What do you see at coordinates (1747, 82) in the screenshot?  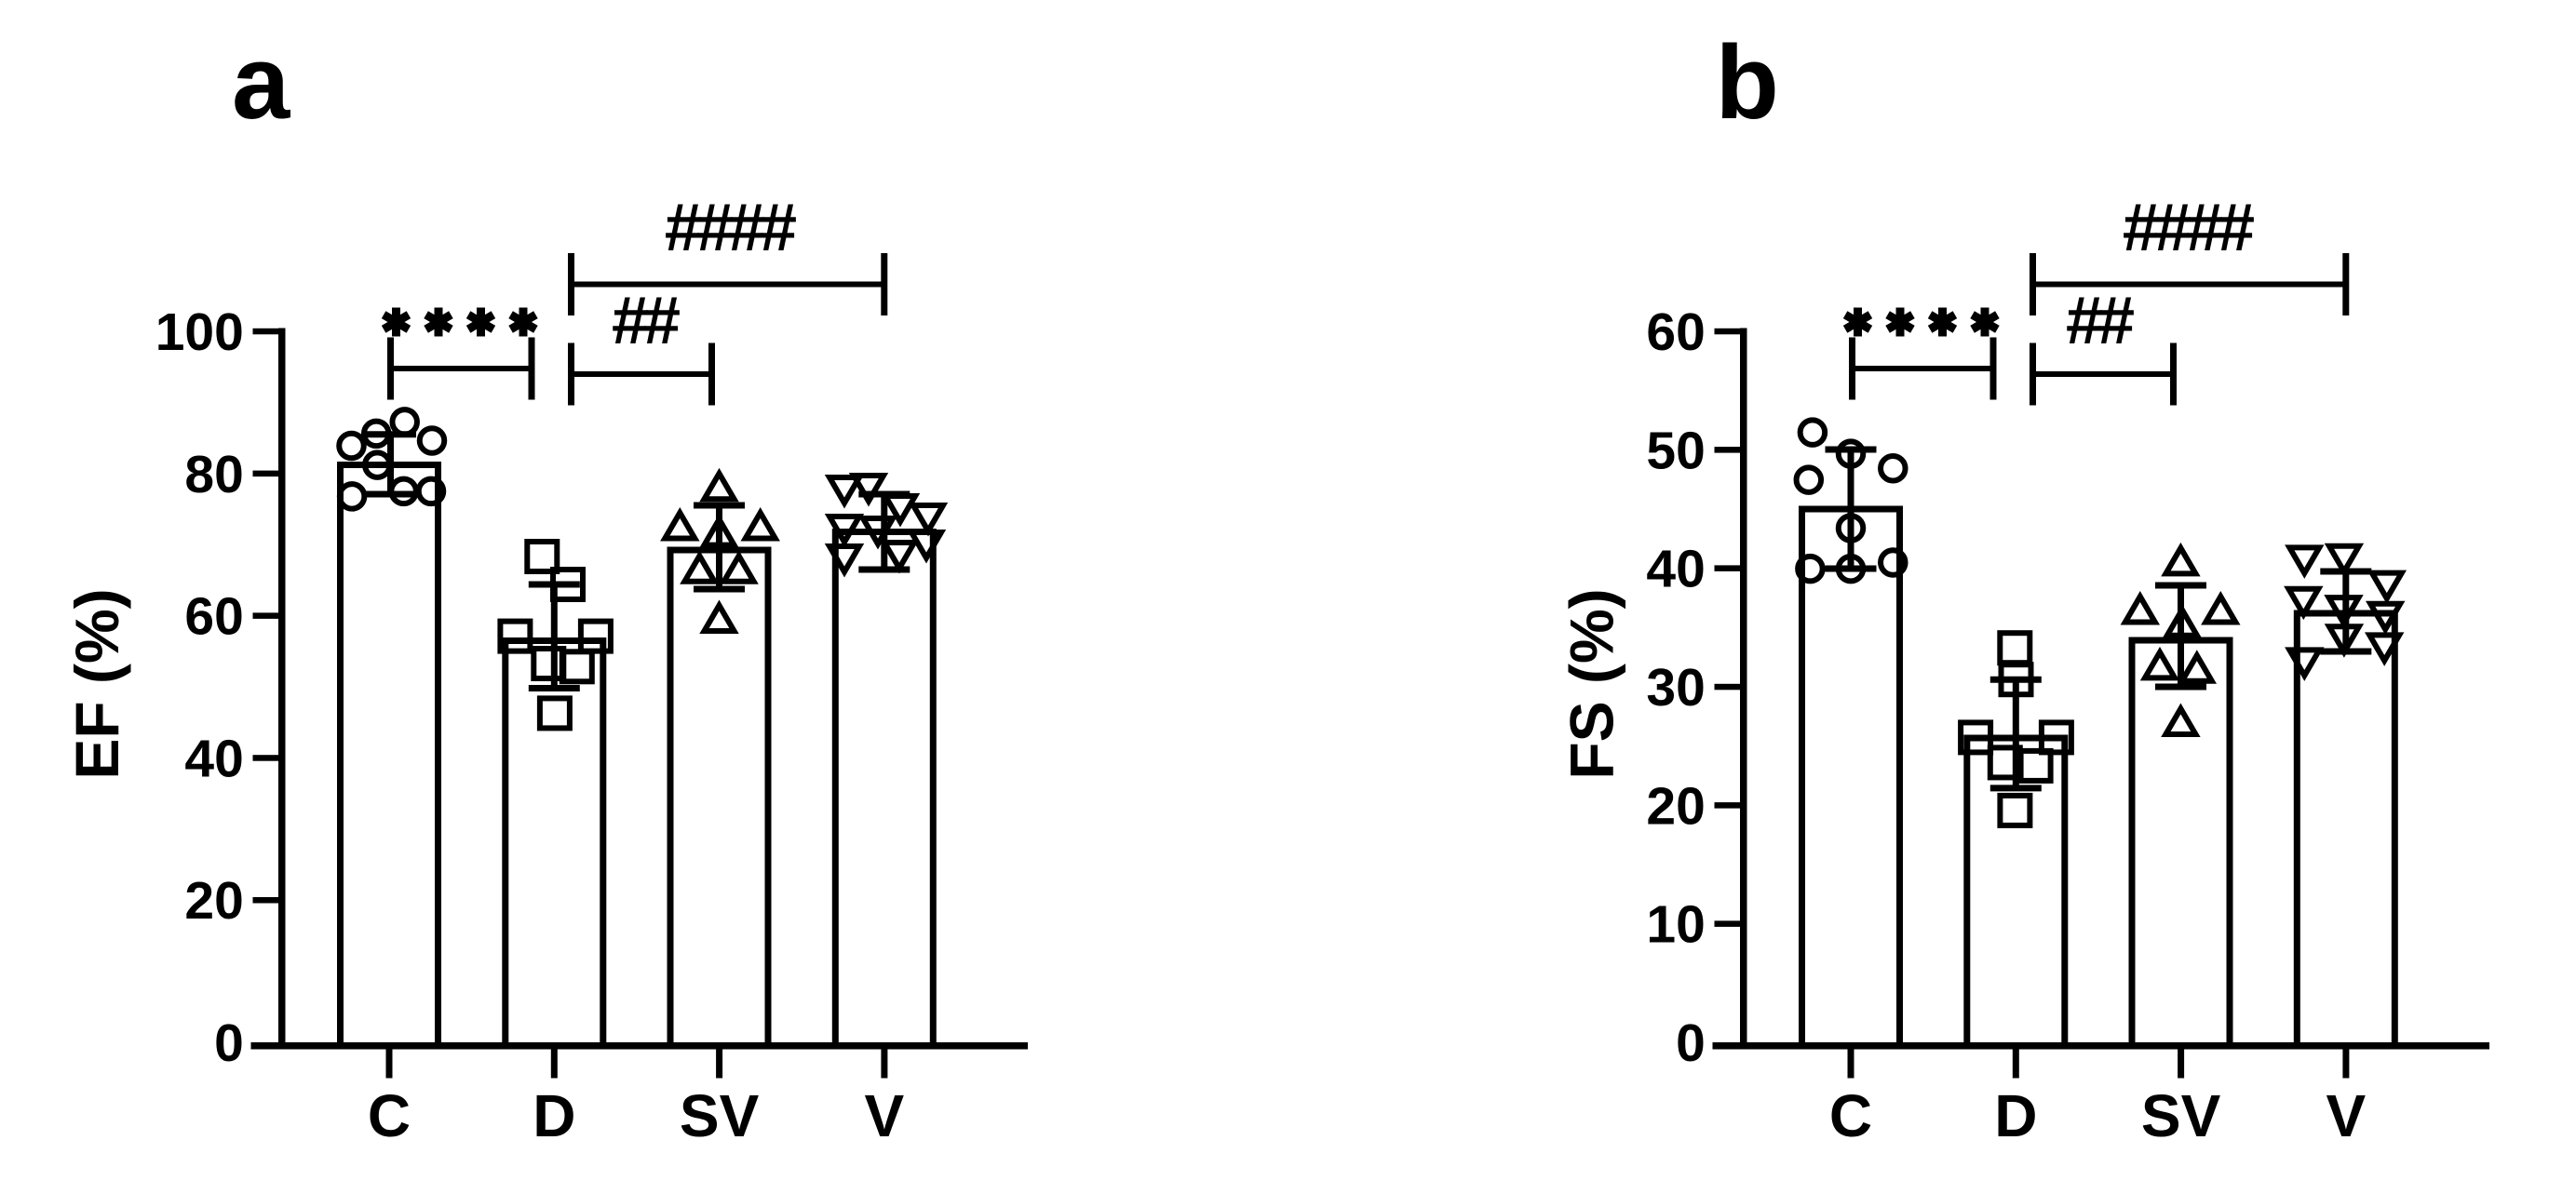 I see `svg-text: b` at bounding box center [1747, 82].